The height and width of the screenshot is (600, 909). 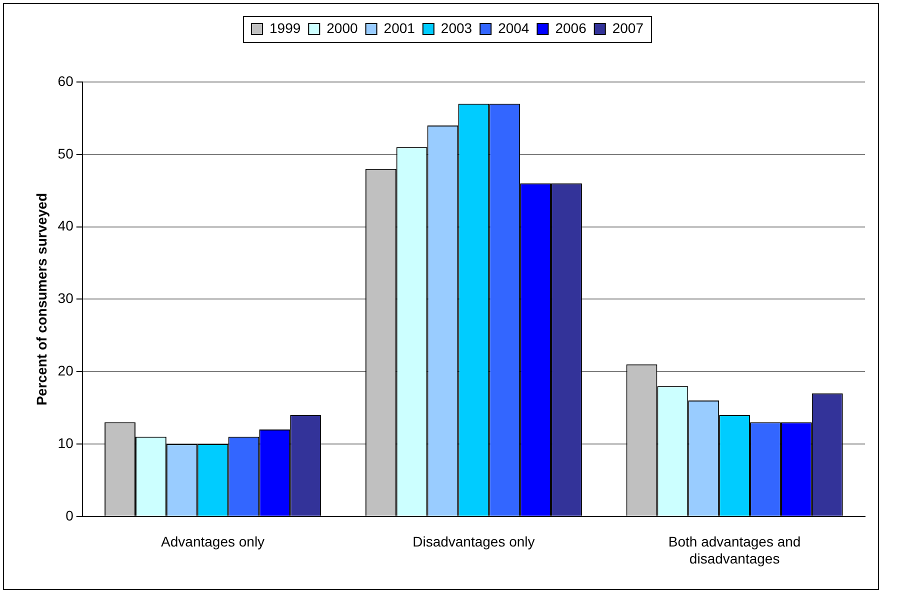 I want to click on x-tick-label: Disadvantages only, so click(x=473, y=542).